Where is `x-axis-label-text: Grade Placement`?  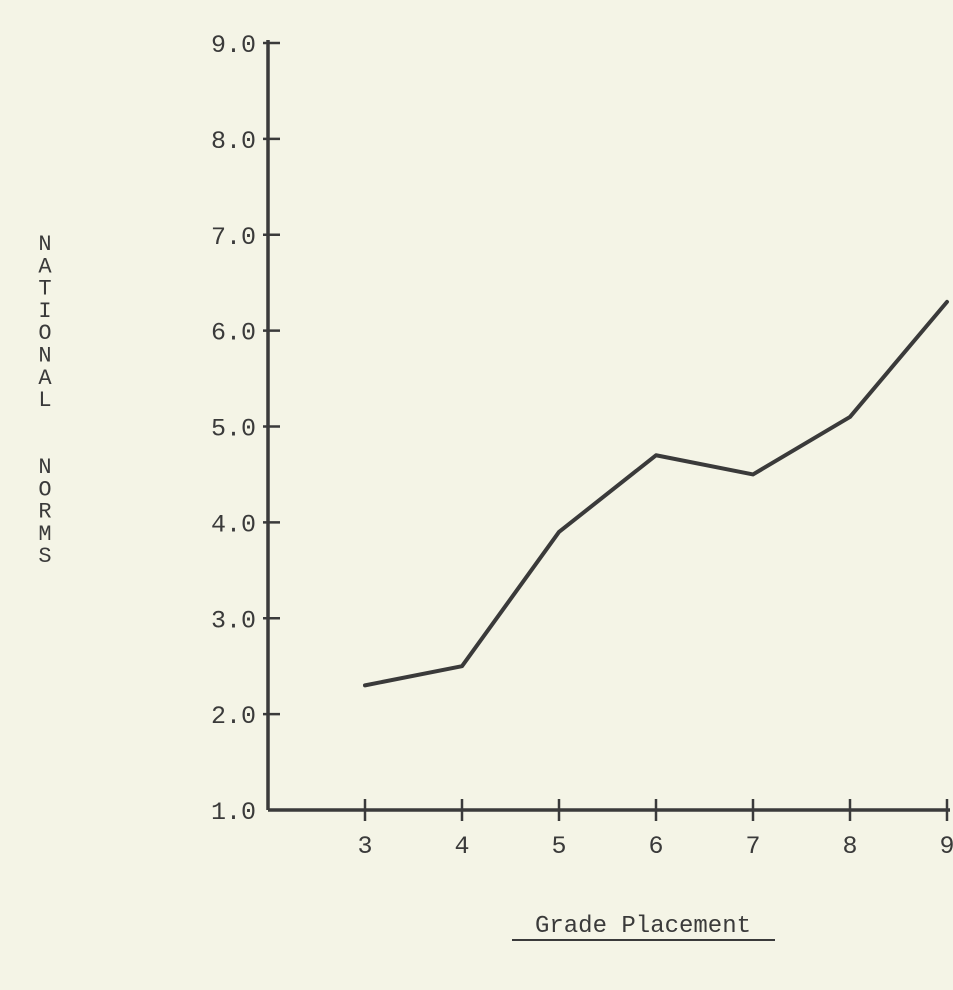 x-axis-label-text: Grade Placement is located at coordinates (643, 926).